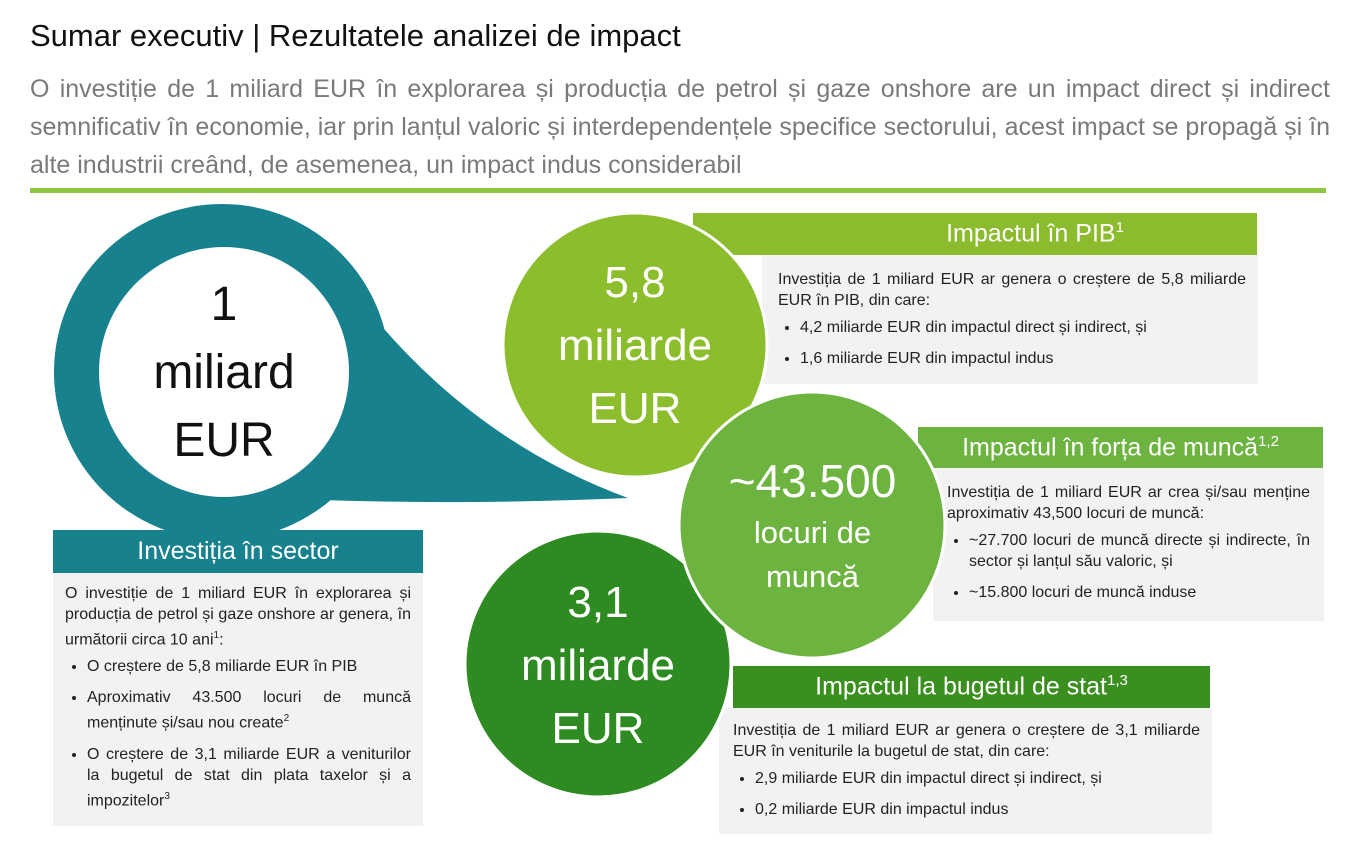 Image resolution: width=1364 pixels, height=844 pixels. What do you see at coordinates (222, 667) in the screenshot?
I see `bullet-text: O creștere de 5,8 miliarde EUR în PIB` at bounding box center [222, 667].